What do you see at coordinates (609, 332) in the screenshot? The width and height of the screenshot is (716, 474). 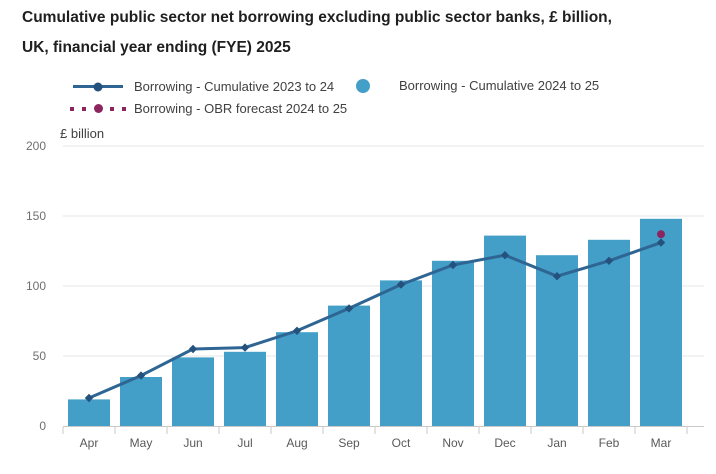 I see `bar-feb` at bounding box center [609, 332].